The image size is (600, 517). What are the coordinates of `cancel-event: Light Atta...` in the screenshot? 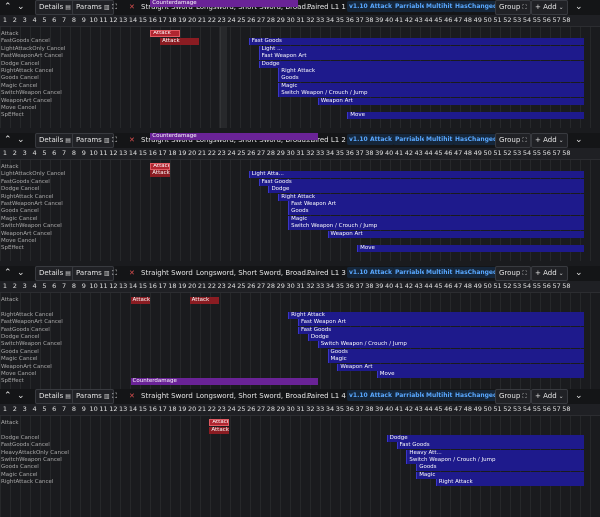 It's located at (416, 175).